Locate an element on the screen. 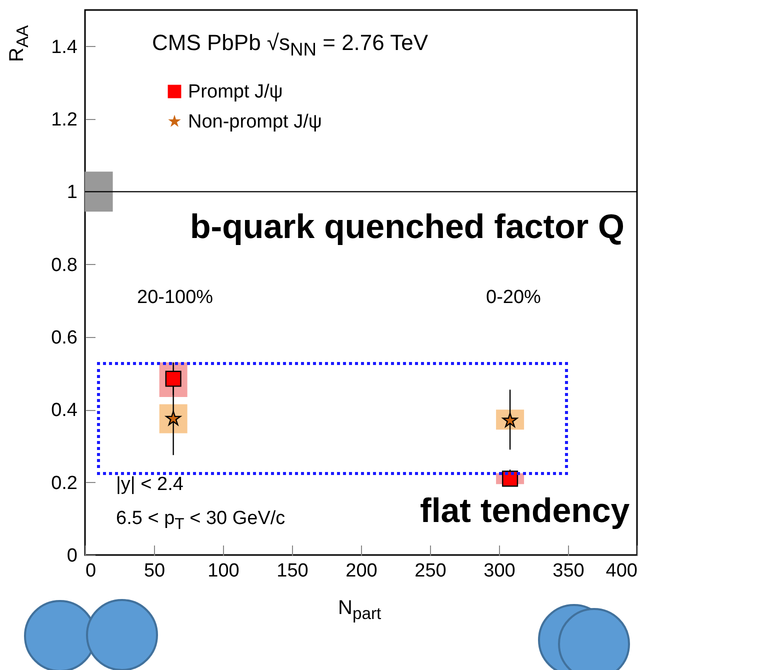  x-tick-label: 0 is located at coordinates (91, 571).